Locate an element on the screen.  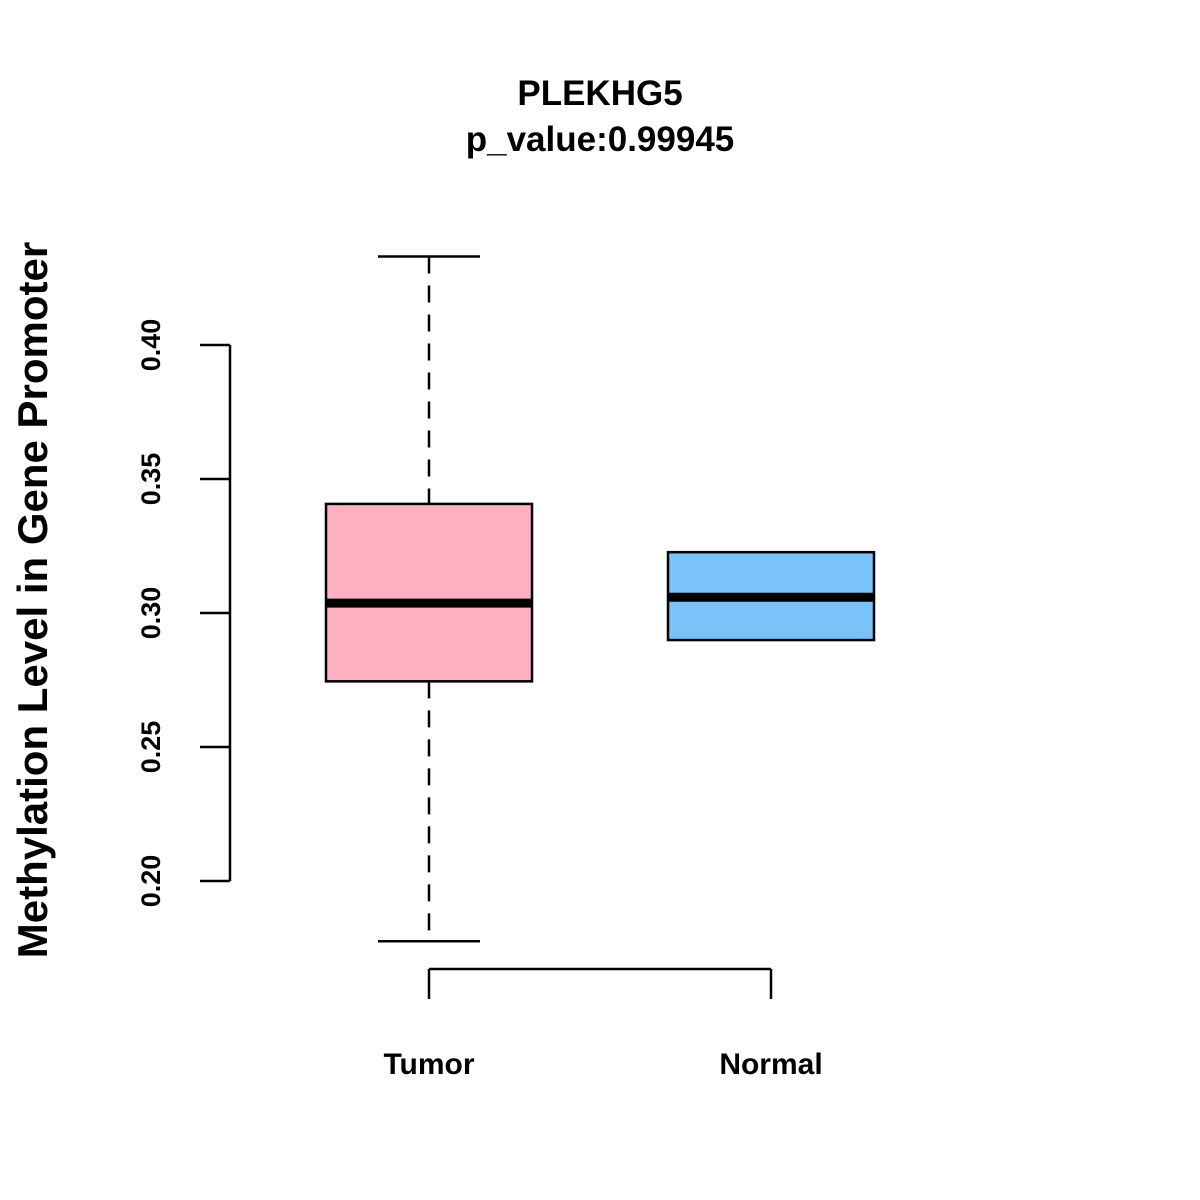
y-tick-label: 0.20 is located at coordinates (151, 881).